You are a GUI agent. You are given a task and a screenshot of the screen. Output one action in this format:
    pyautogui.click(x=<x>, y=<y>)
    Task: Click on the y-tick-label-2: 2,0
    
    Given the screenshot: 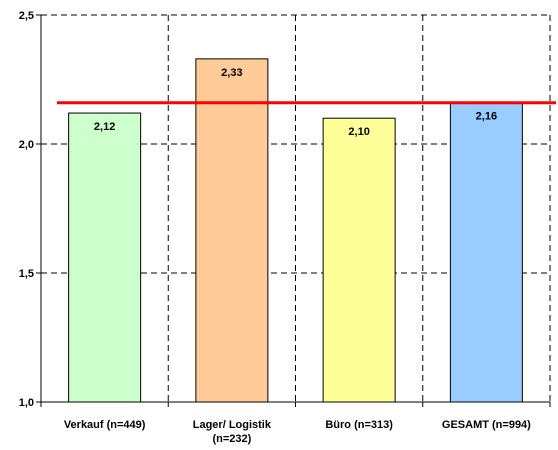 What is the action you would take?
    pyautogui.click(x=26, y=145)
    